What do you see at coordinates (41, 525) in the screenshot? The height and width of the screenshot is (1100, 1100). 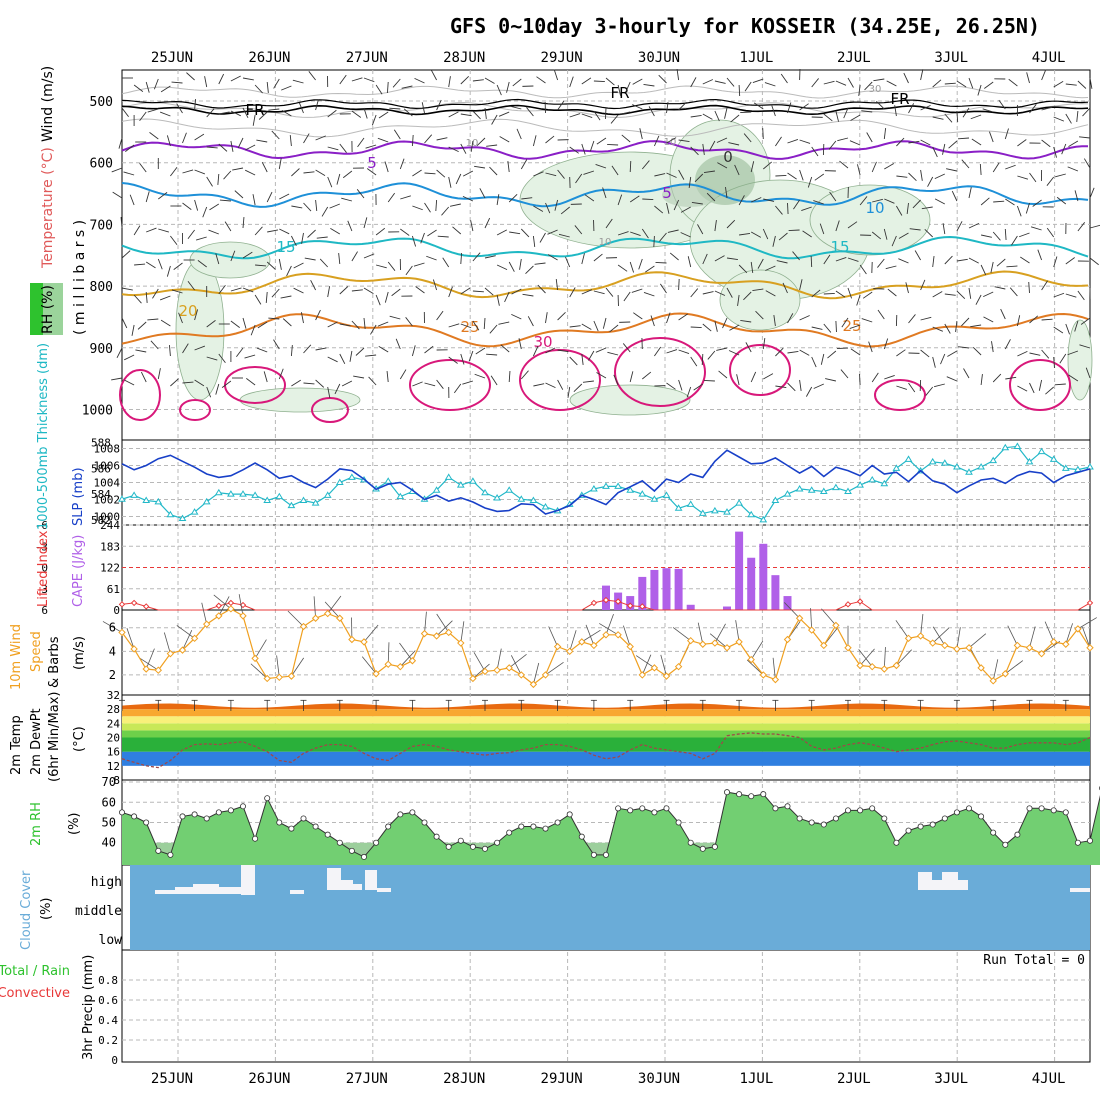 I see `li-tick: -6` at bounding box center [41, 525].